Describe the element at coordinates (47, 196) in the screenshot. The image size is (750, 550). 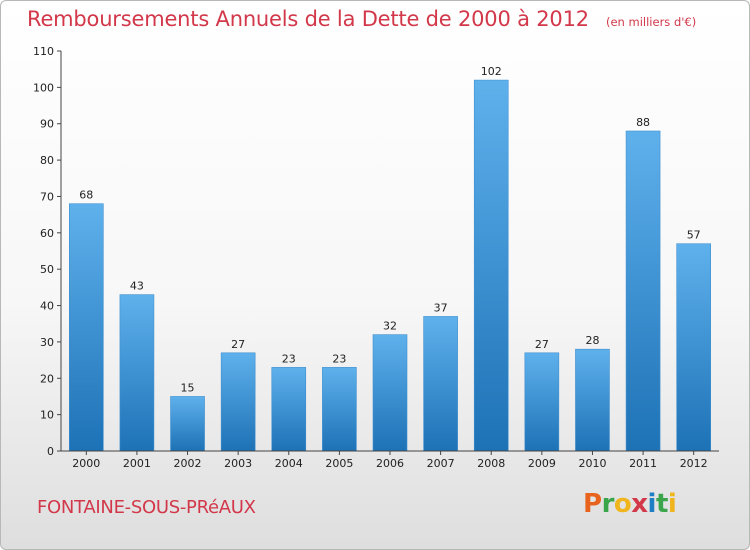
I see `y-tick-label: 70` at that location.